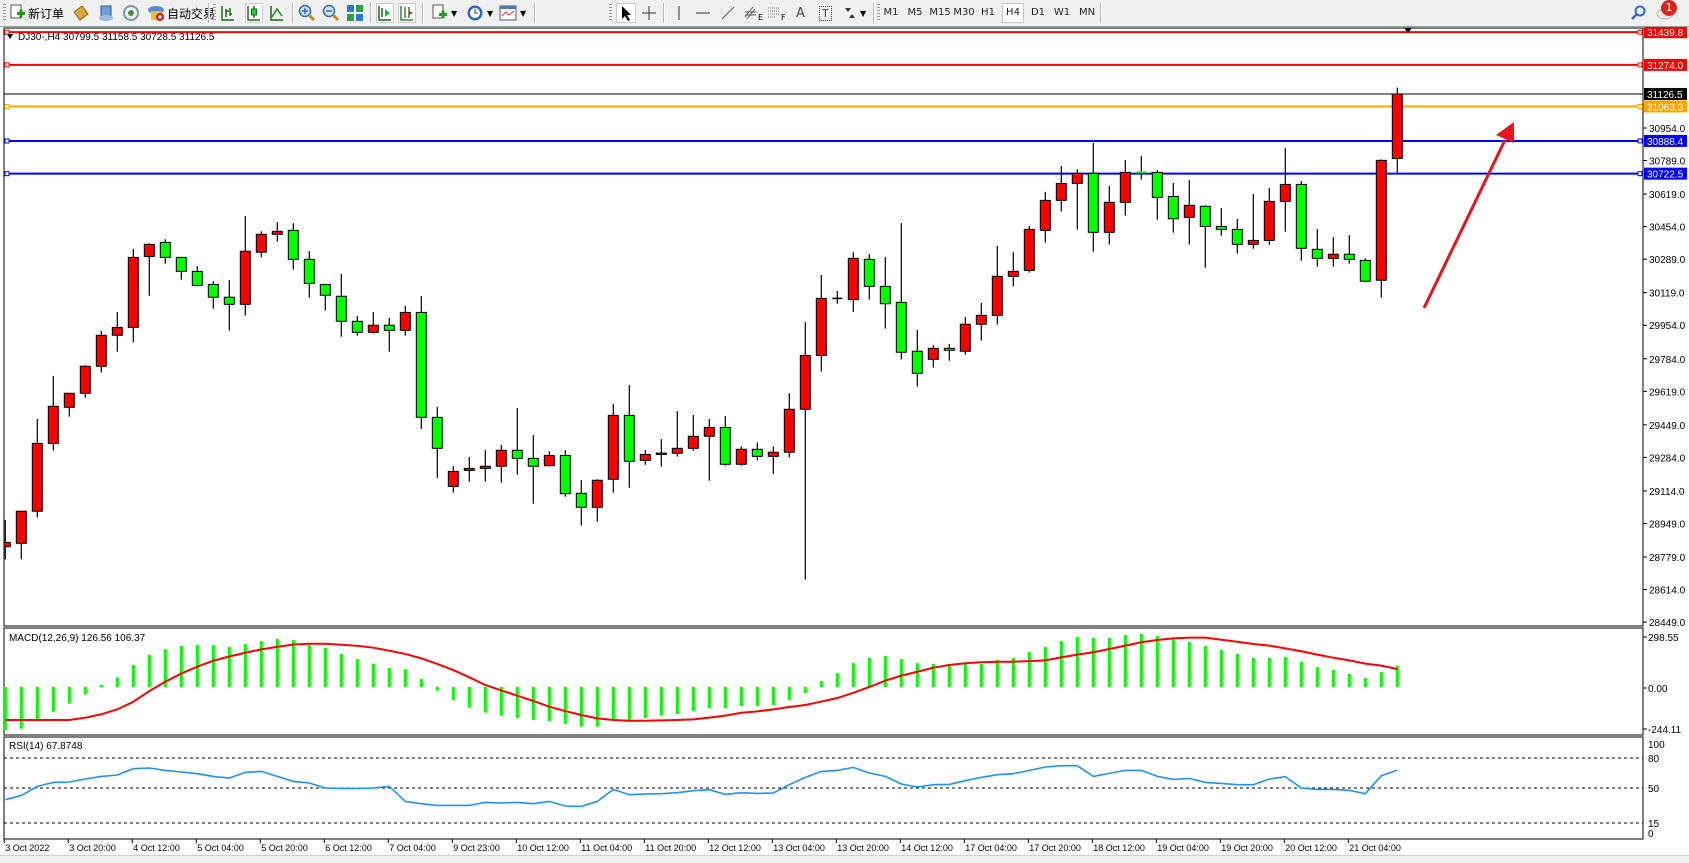 The image size is (1689, 863). What do you see at coordinates (649, 13) in the screenshot?
I see `crosshair-tool-button` at bounding box center [649, 13].